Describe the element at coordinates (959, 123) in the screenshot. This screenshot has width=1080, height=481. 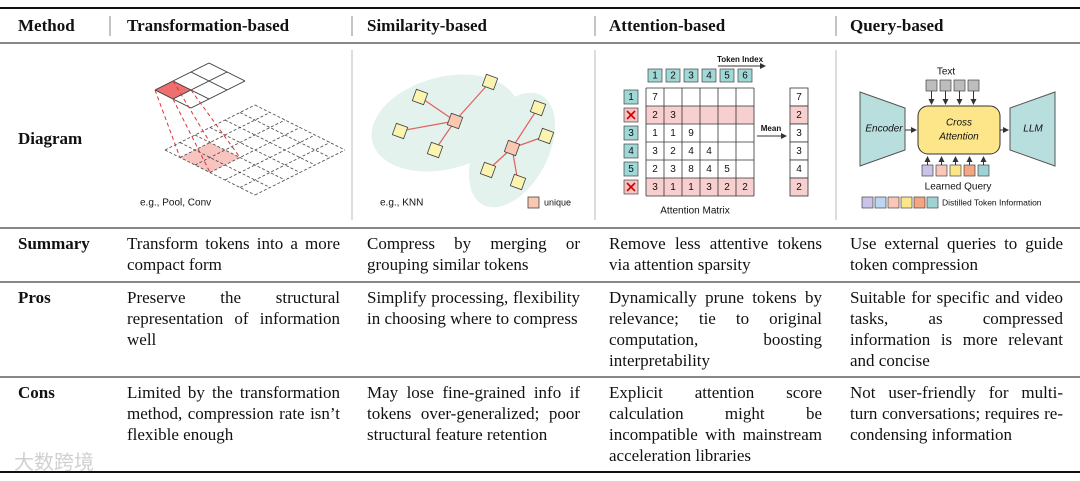
I see `cross-attention-label: Cross` at that location.